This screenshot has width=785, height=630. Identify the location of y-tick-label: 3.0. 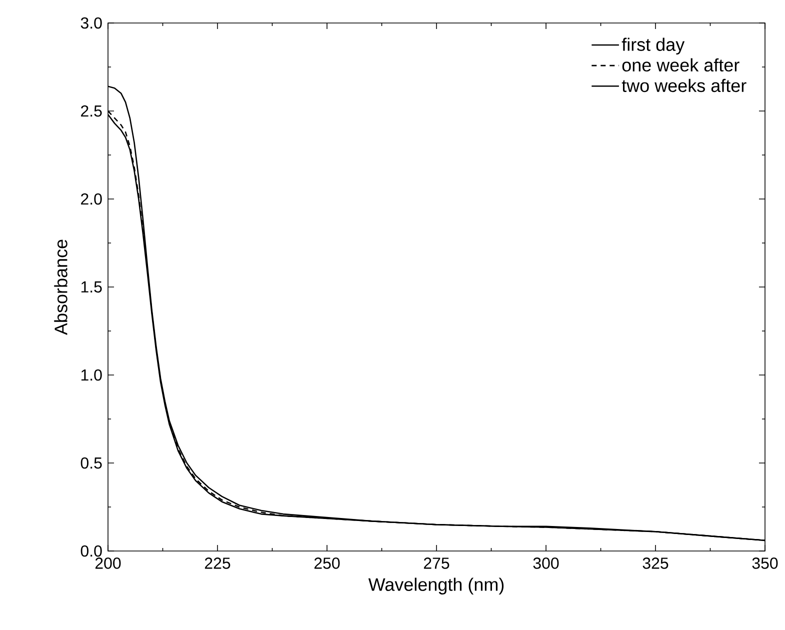
(91, 23).